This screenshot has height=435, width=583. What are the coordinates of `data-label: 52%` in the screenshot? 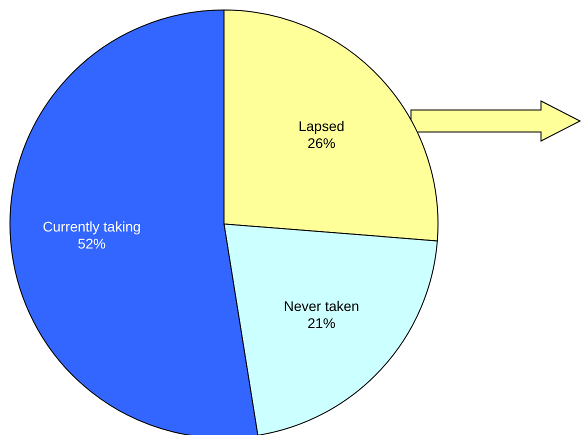 It's located at (92, 244).